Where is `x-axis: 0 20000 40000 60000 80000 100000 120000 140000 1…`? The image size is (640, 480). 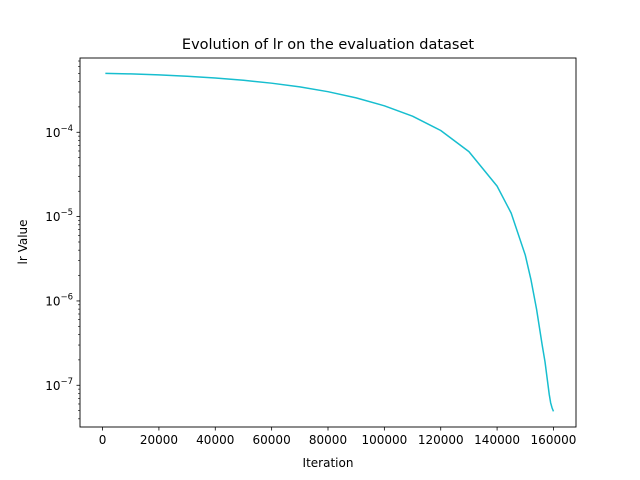 x-axis: 0 20000 40000 60000 80000 100000 120000 140000 1… is located at coordinates (338, 437).